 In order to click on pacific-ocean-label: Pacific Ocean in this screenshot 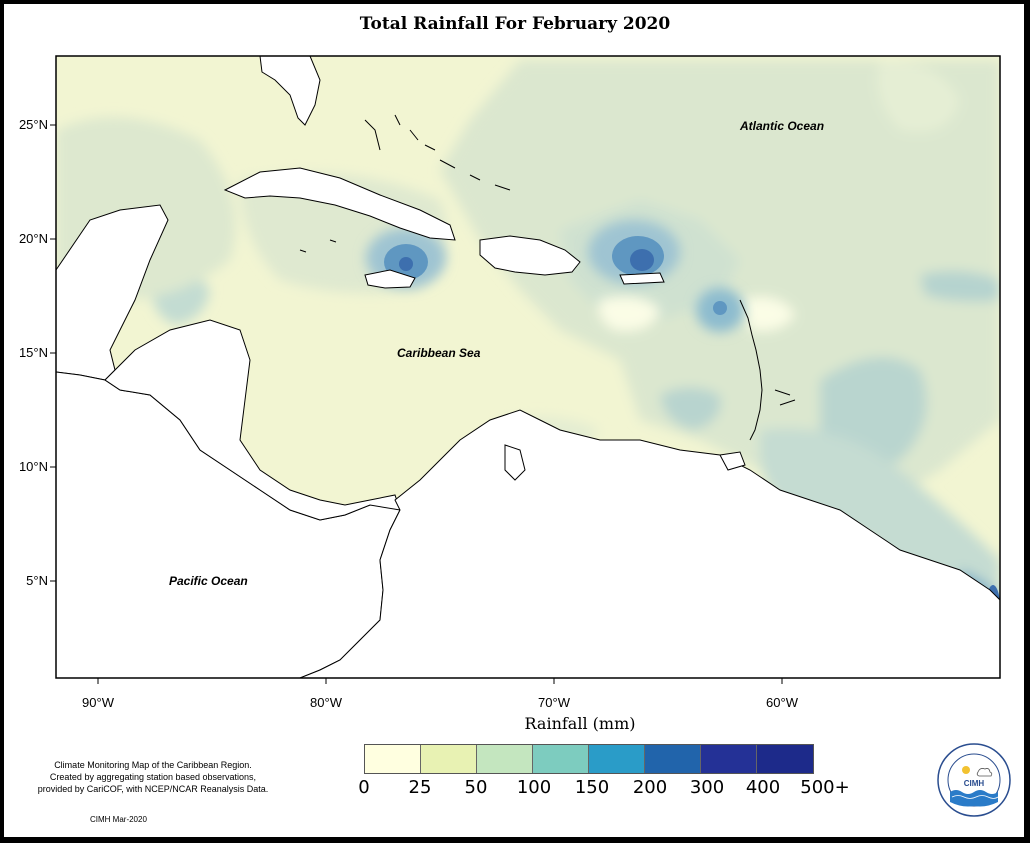, I will do `click(208, 581)`.